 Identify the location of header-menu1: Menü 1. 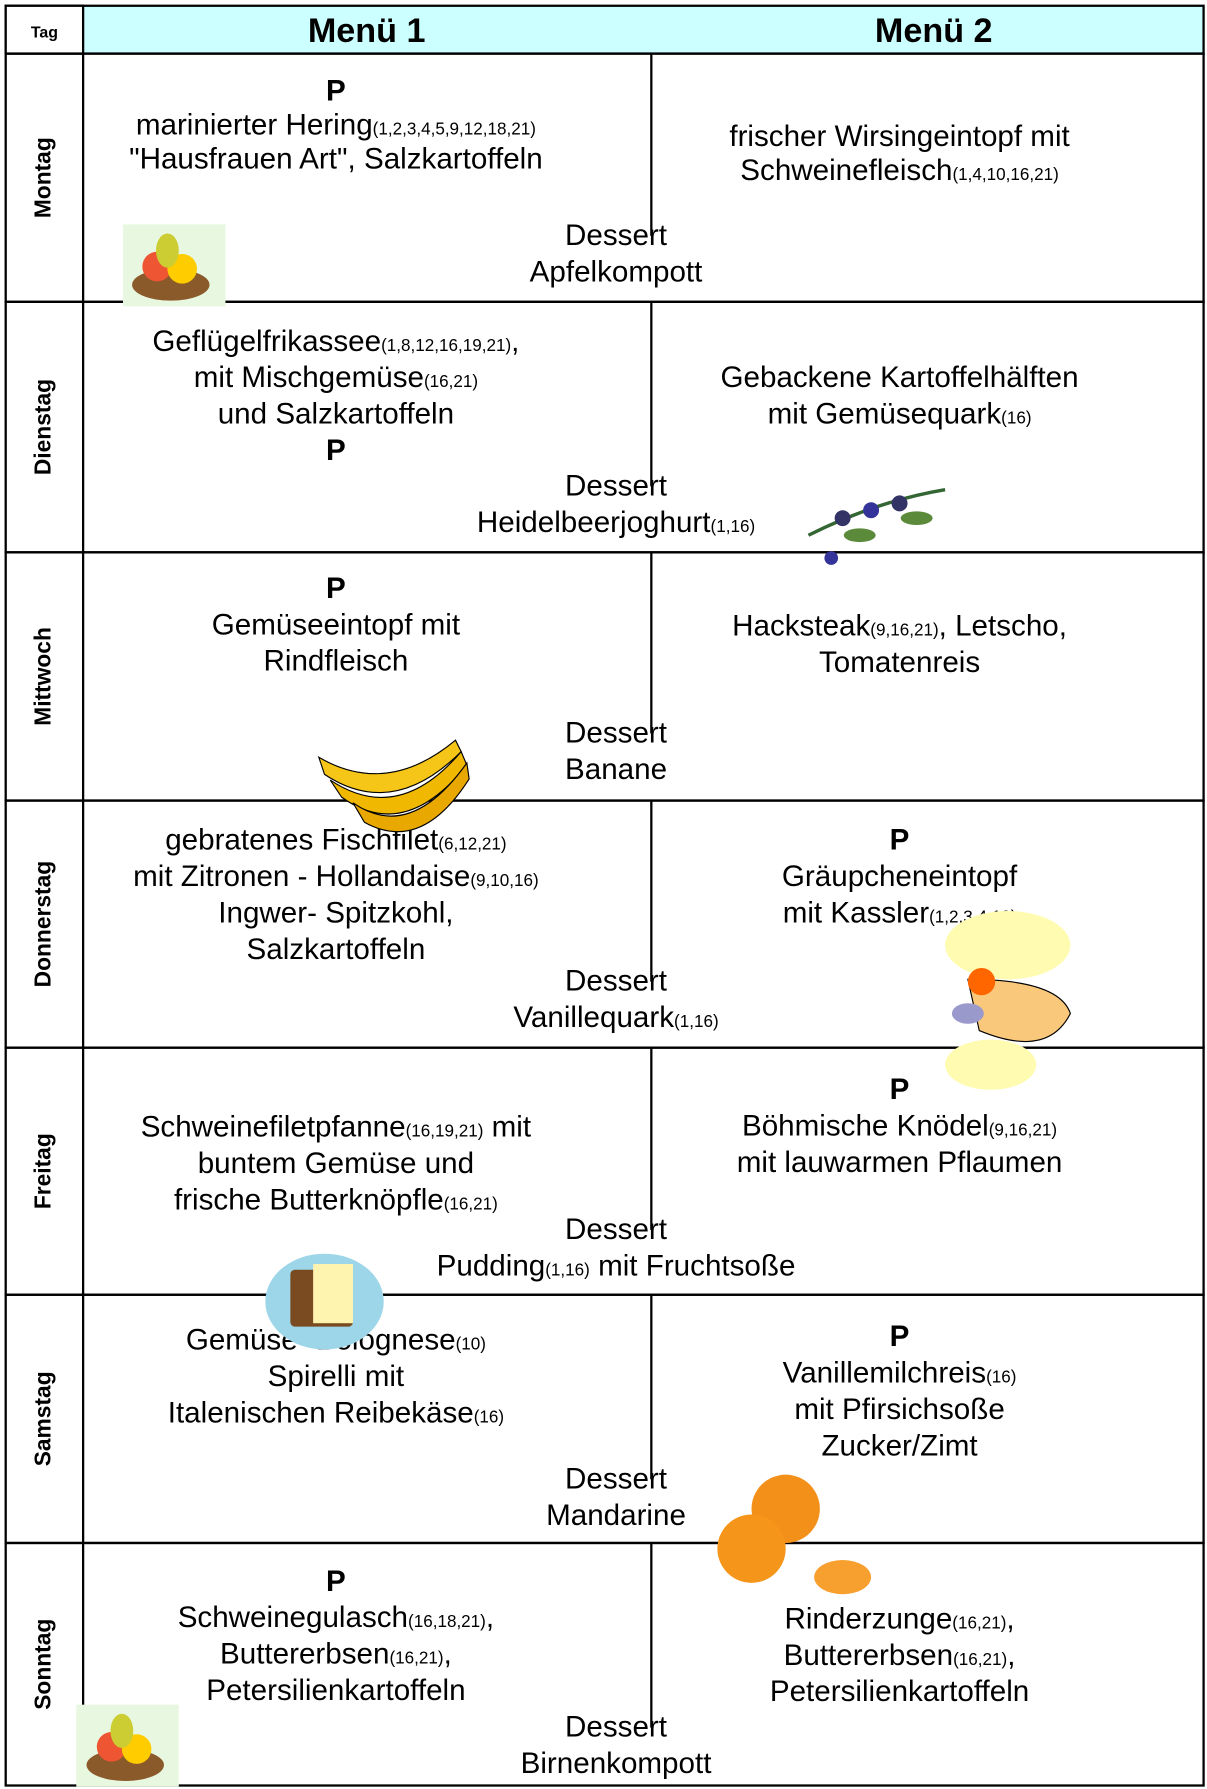
(367, 31).